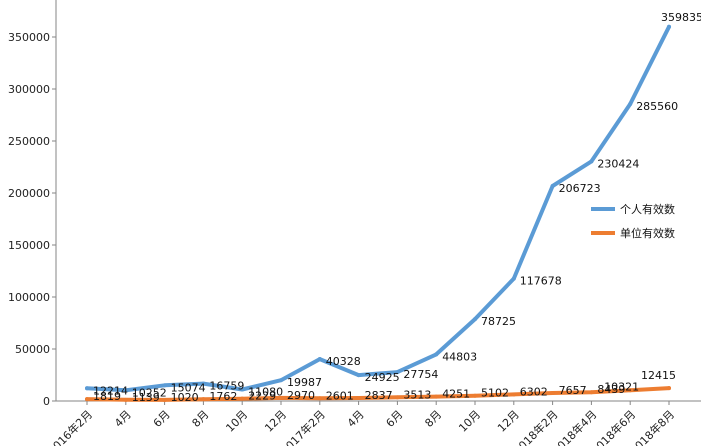 The image size is (701, 446). What do you see at coordinates (574, 426) in the screenshot?
I see `x-tick-label: 2018年4月` at bounding box center [574, 426].